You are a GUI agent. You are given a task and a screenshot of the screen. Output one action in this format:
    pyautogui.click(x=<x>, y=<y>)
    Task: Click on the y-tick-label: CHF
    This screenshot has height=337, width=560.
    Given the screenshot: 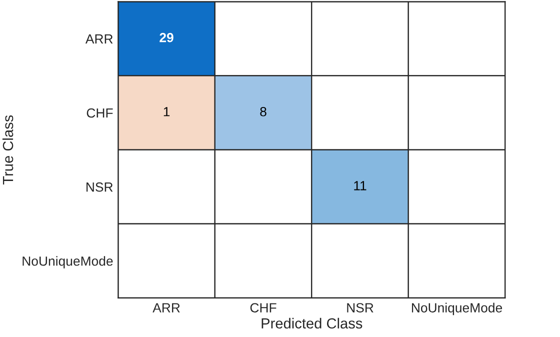 What is the action you would take?
    pyautogui.click(x=99, y=113)
    